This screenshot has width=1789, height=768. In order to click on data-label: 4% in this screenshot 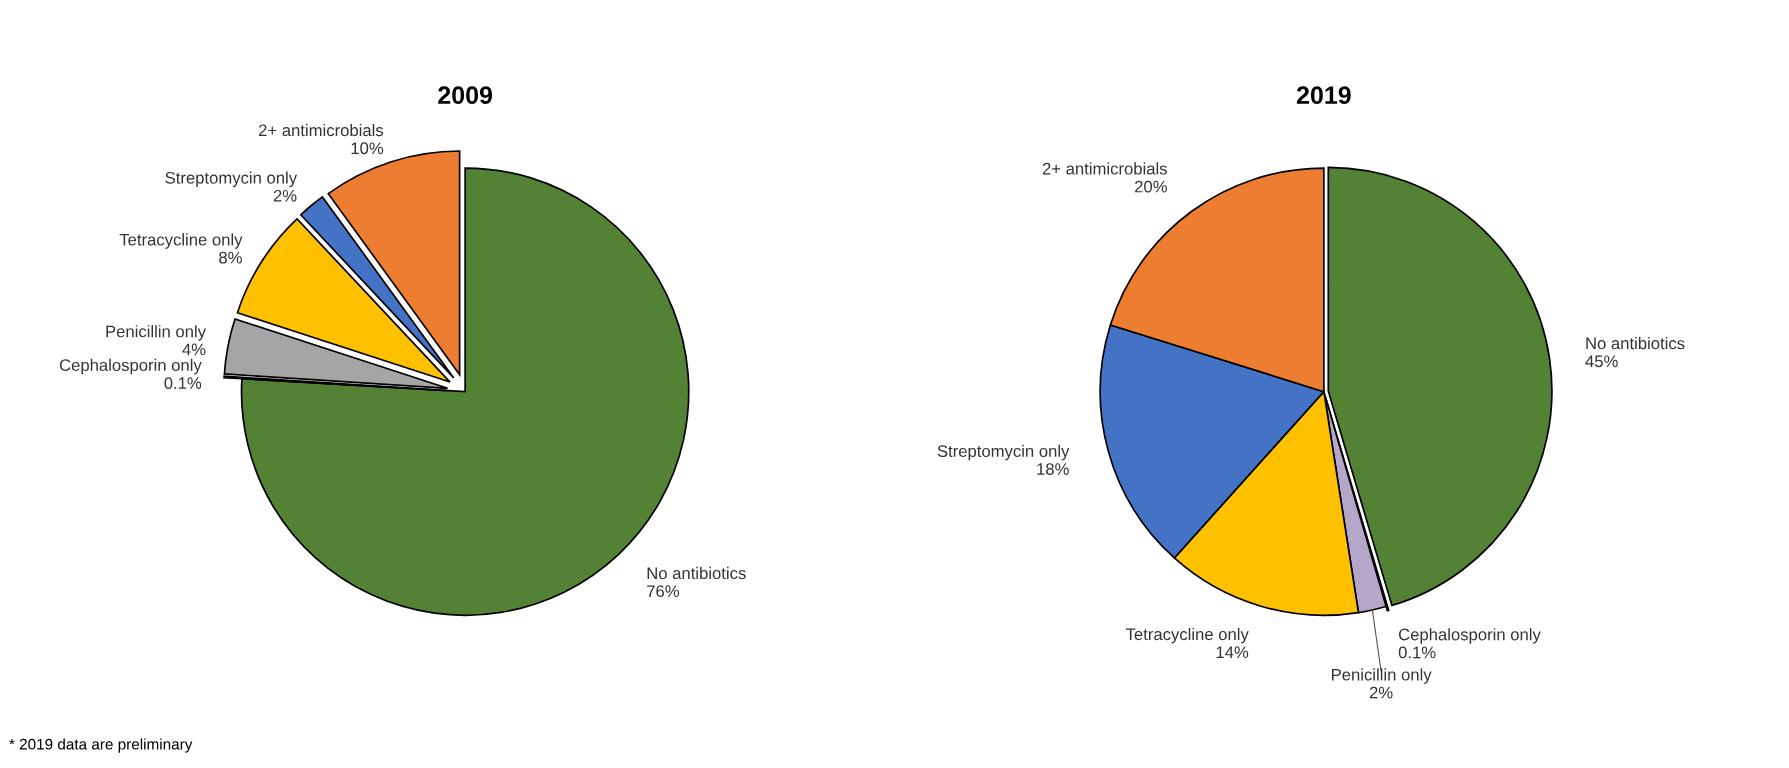, I will do `click(194, 349)`.